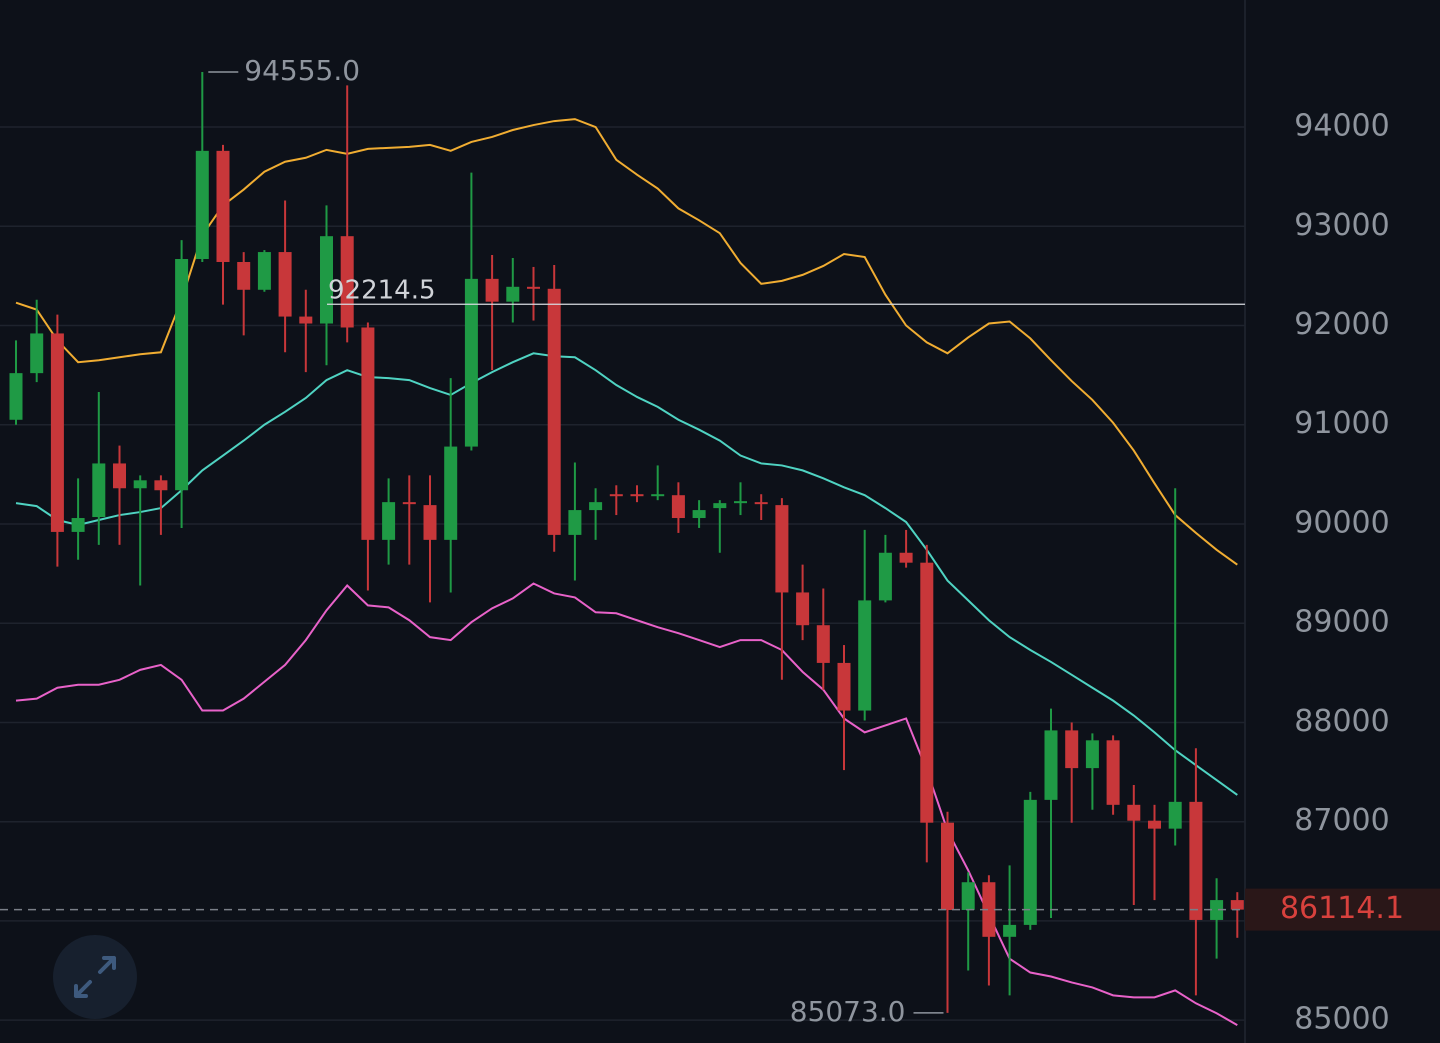  I want to click on last-price-tag, so click(1342, 909).